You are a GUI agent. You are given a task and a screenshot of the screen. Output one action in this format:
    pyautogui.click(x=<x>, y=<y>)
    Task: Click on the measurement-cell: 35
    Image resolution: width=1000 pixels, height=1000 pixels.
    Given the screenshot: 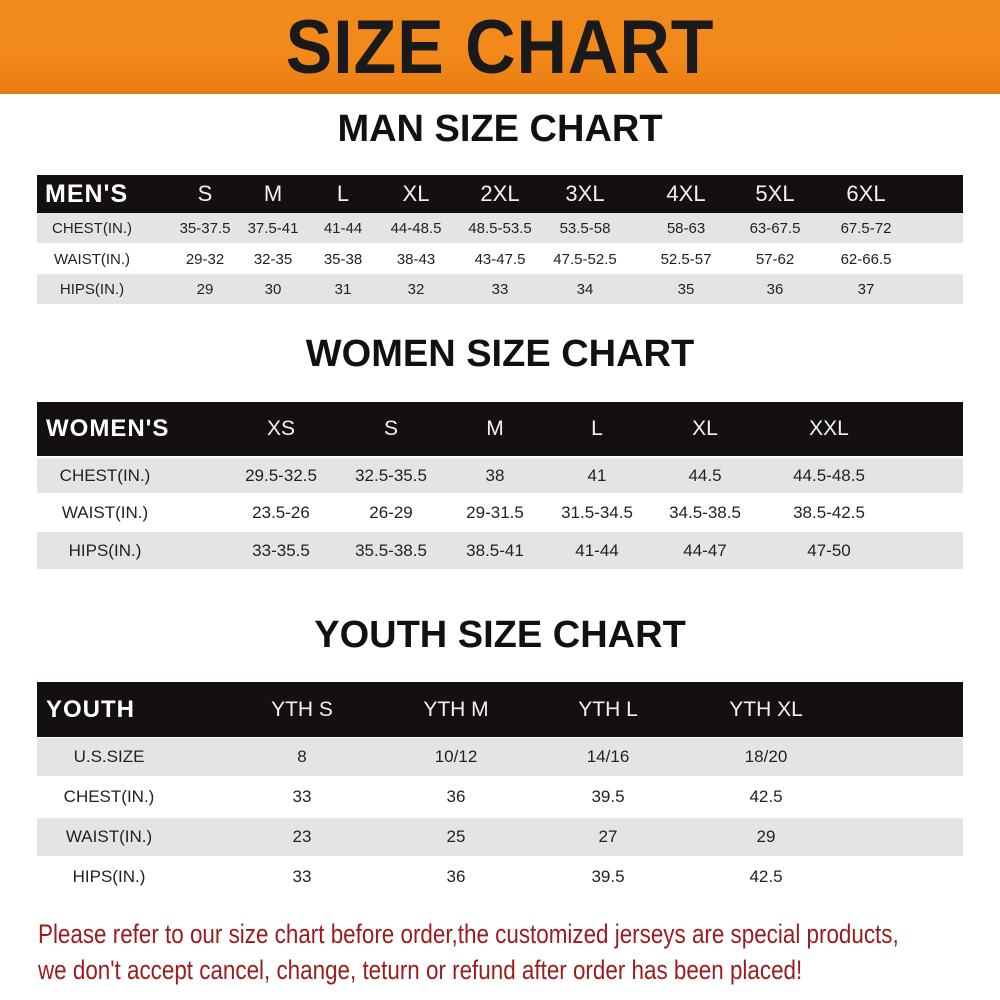 What is the action you would take?
    pyautogui.click(x=686, y=289)
    